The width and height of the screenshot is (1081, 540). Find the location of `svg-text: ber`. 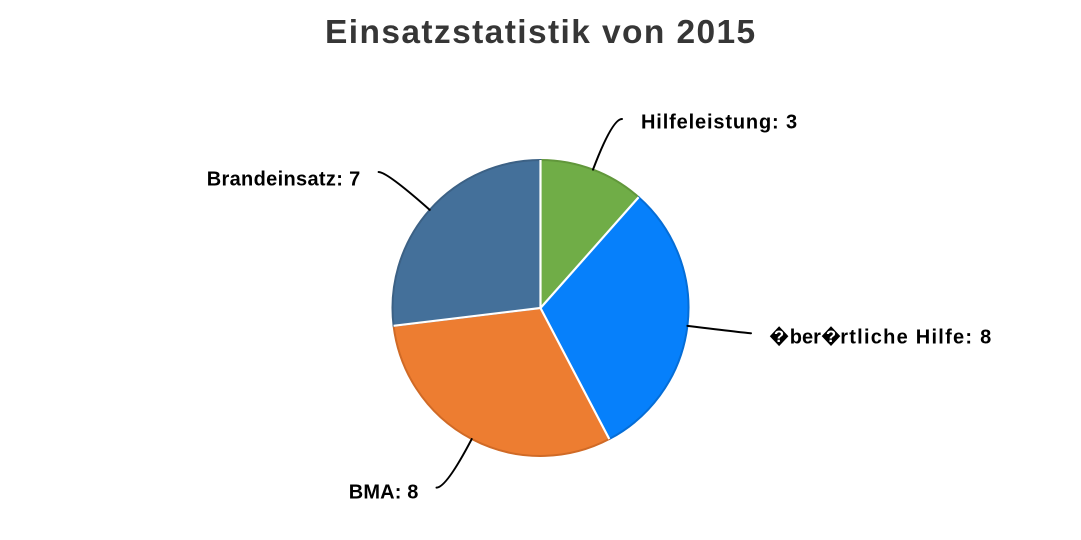

svg-text: ber is located at coordinates (805, 338).